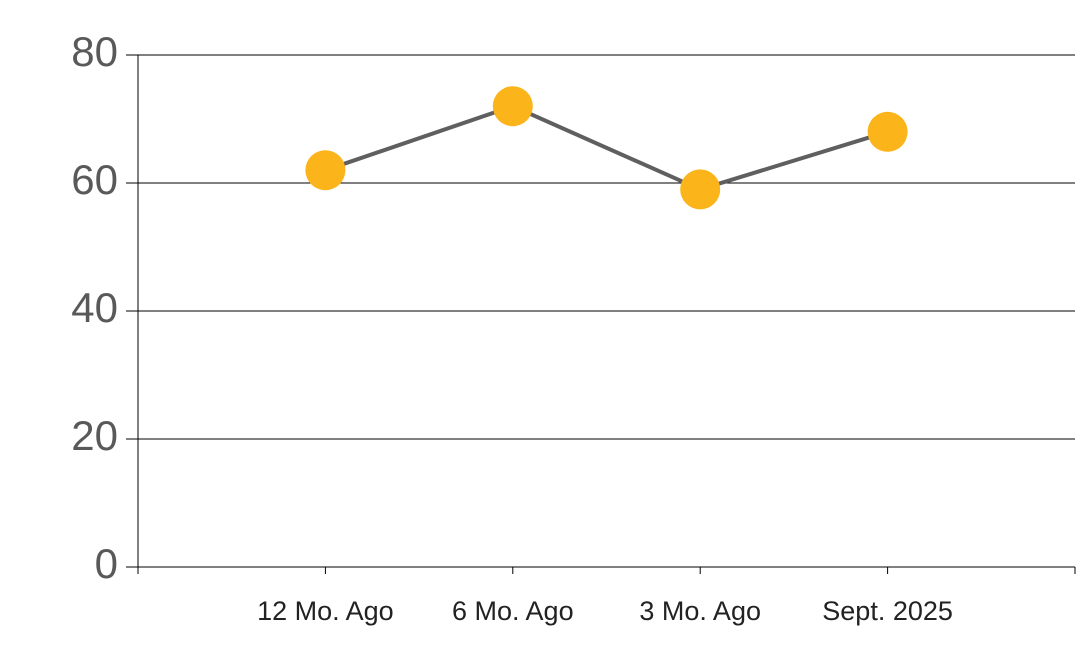  What do you see at coordinates (887, 611) in the screenshot?
I see `x-tick-label: Sept. 2025` at bounding box center [887, 611].